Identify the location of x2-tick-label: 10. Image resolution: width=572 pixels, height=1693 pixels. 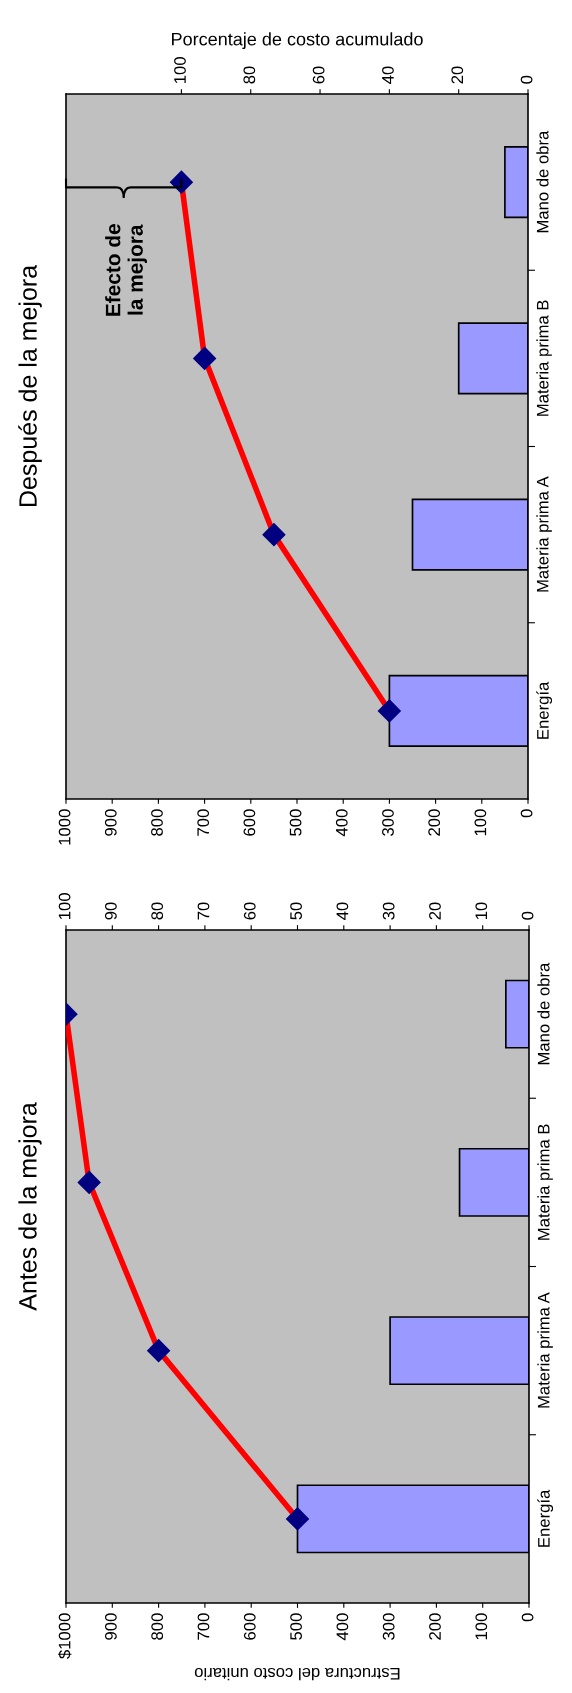
(481, 911).